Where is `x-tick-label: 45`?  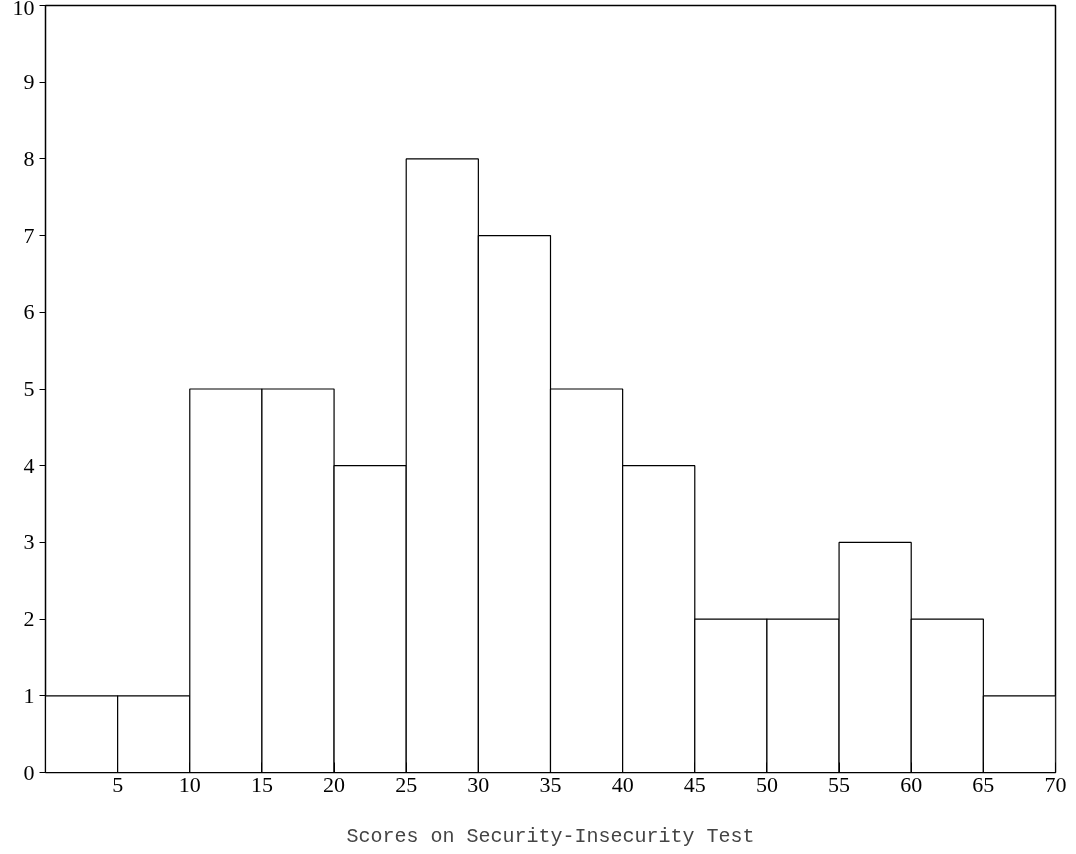 x-tick-label: 45 is located at coordinates (694, 784).